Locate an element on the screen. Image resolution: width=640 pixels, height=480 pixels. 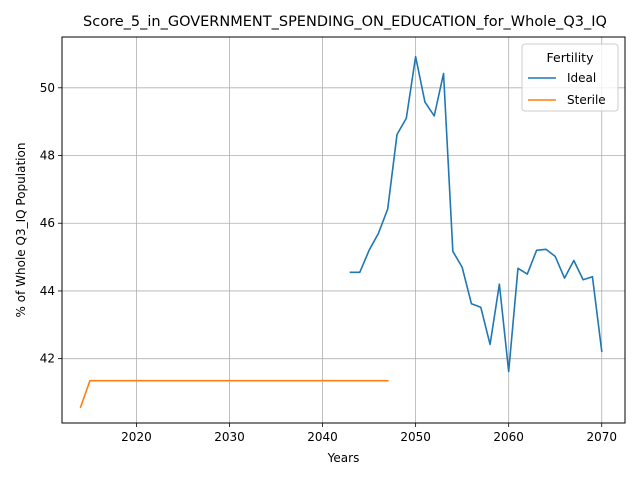
legend-box is located at coordinates (570, 77).